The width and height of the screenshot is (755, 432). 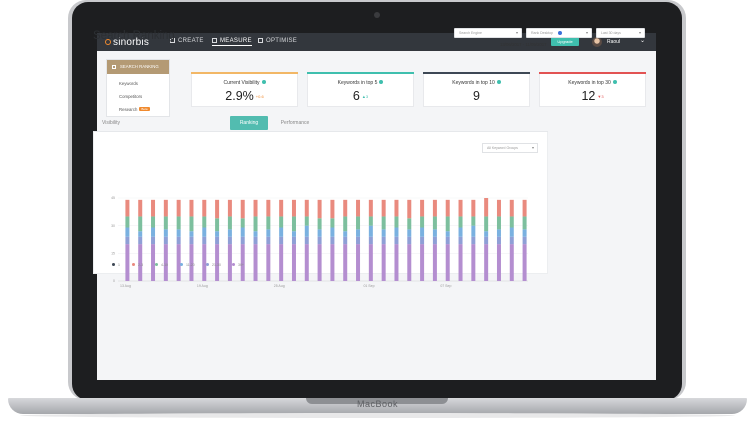 I want to click on sinorbis-logo: sinorbis, so click(x=127, y=42).